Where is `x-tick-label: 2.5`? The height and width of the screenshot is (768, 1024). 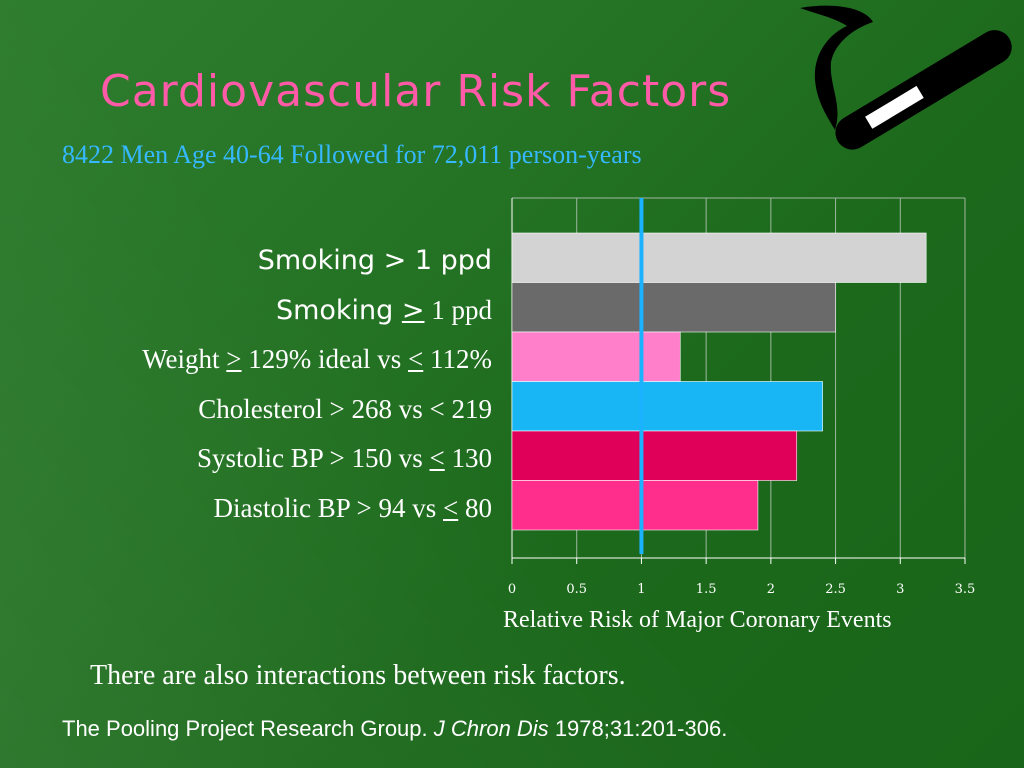 x-tick-label: 2.5 is located at coordinates (835, 589).